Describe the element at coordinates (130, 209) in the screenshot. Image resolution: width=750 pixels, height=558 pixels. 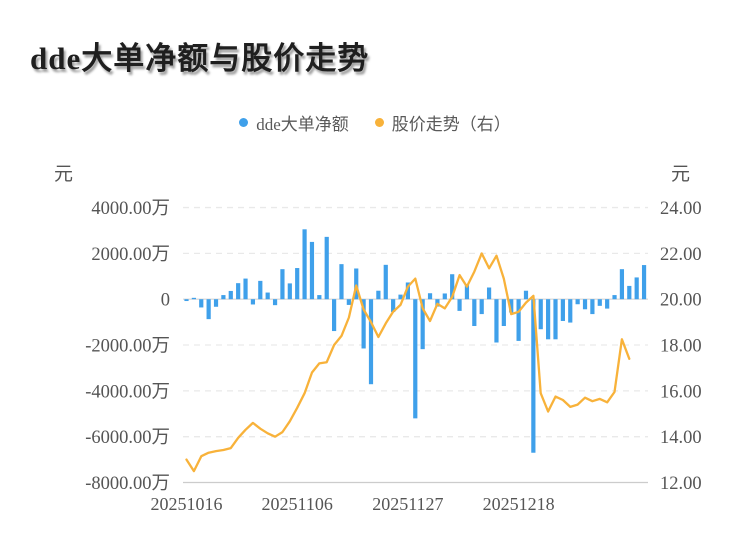
I see `left-axis-tick: 4000.00万` at that location.